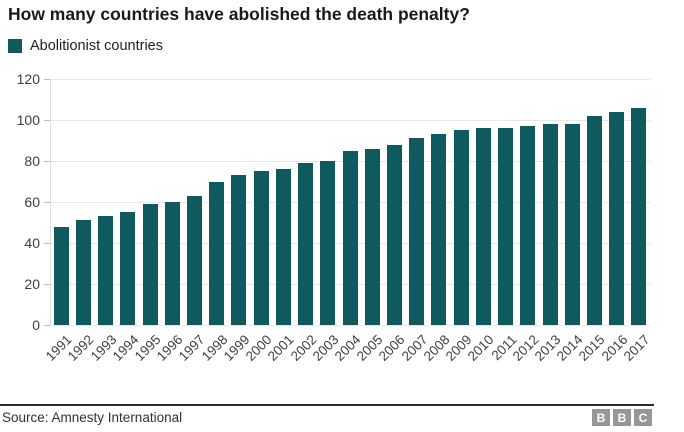 This screenshot has height=432, width=684. What do you see at coordinates (572, 224) in the screenshot?
I see `bar-2014` at bounding box center [572, 224].